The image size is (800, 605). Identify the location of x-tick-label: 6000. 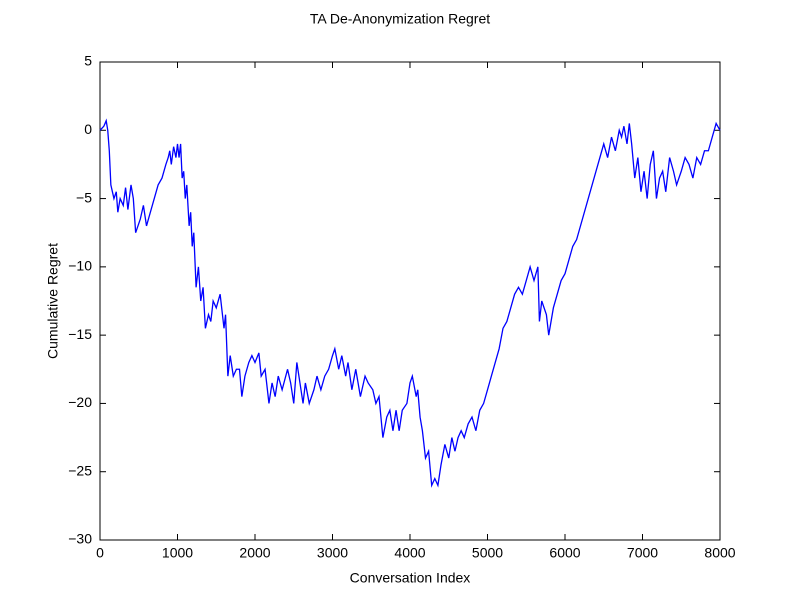
(564, 553).